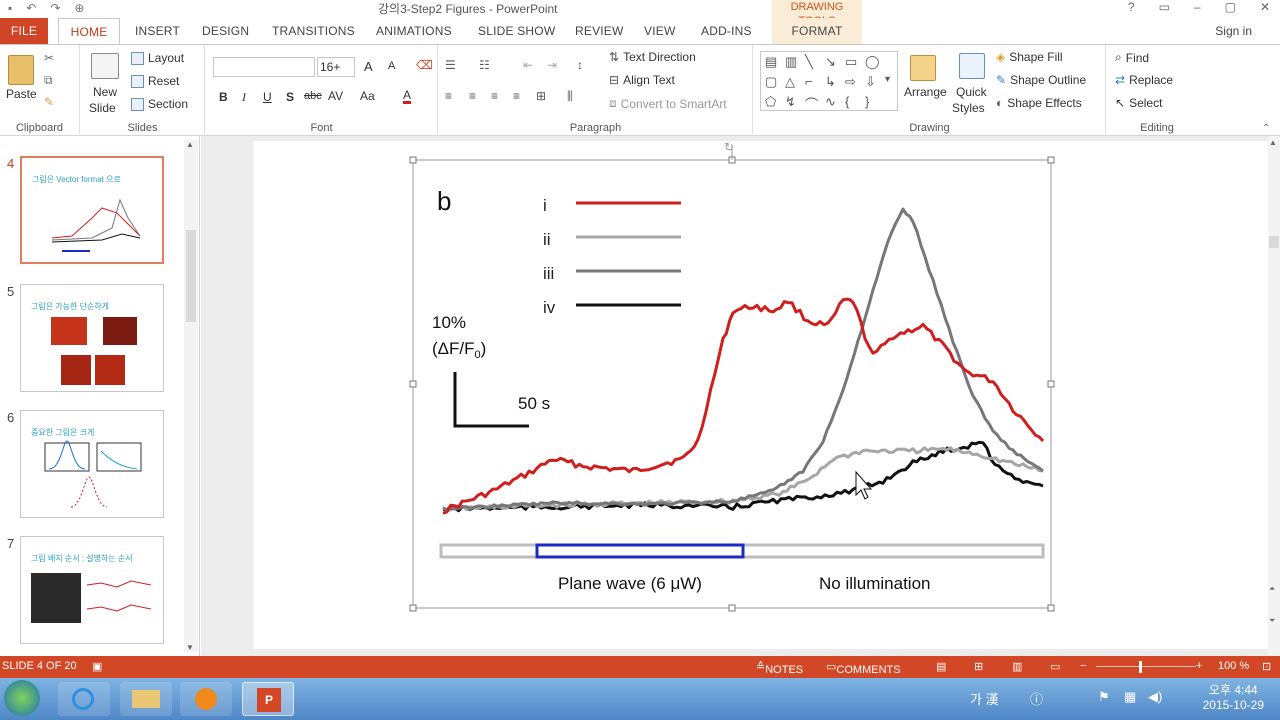  I want to click on align-text-button: ⊟ Align Text, so click(642, 80).